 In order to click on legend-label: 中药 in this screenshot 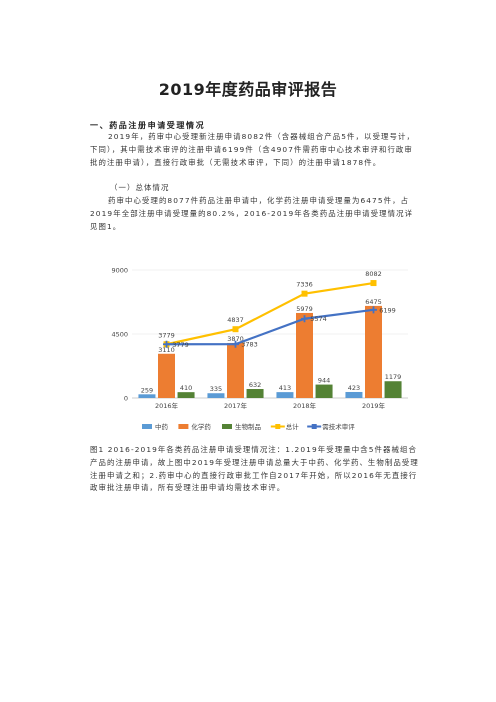, I will do `click(162, 426)`.